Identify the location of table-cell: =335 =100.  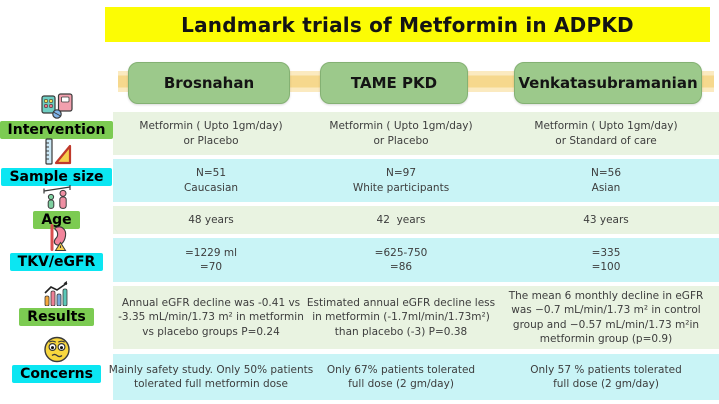
(606, 260).